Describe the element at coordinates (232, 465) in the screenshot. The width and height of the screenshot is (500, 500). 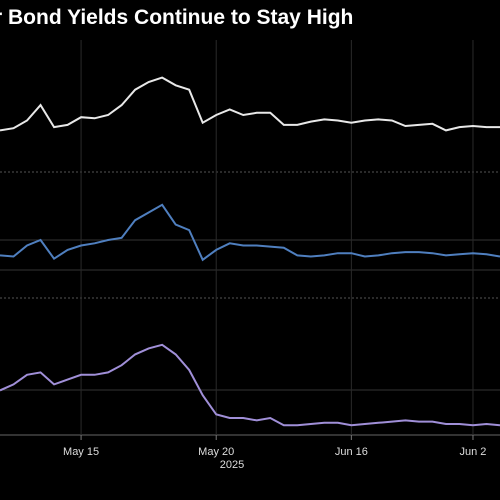
I see `year-label: 2025` at that location.